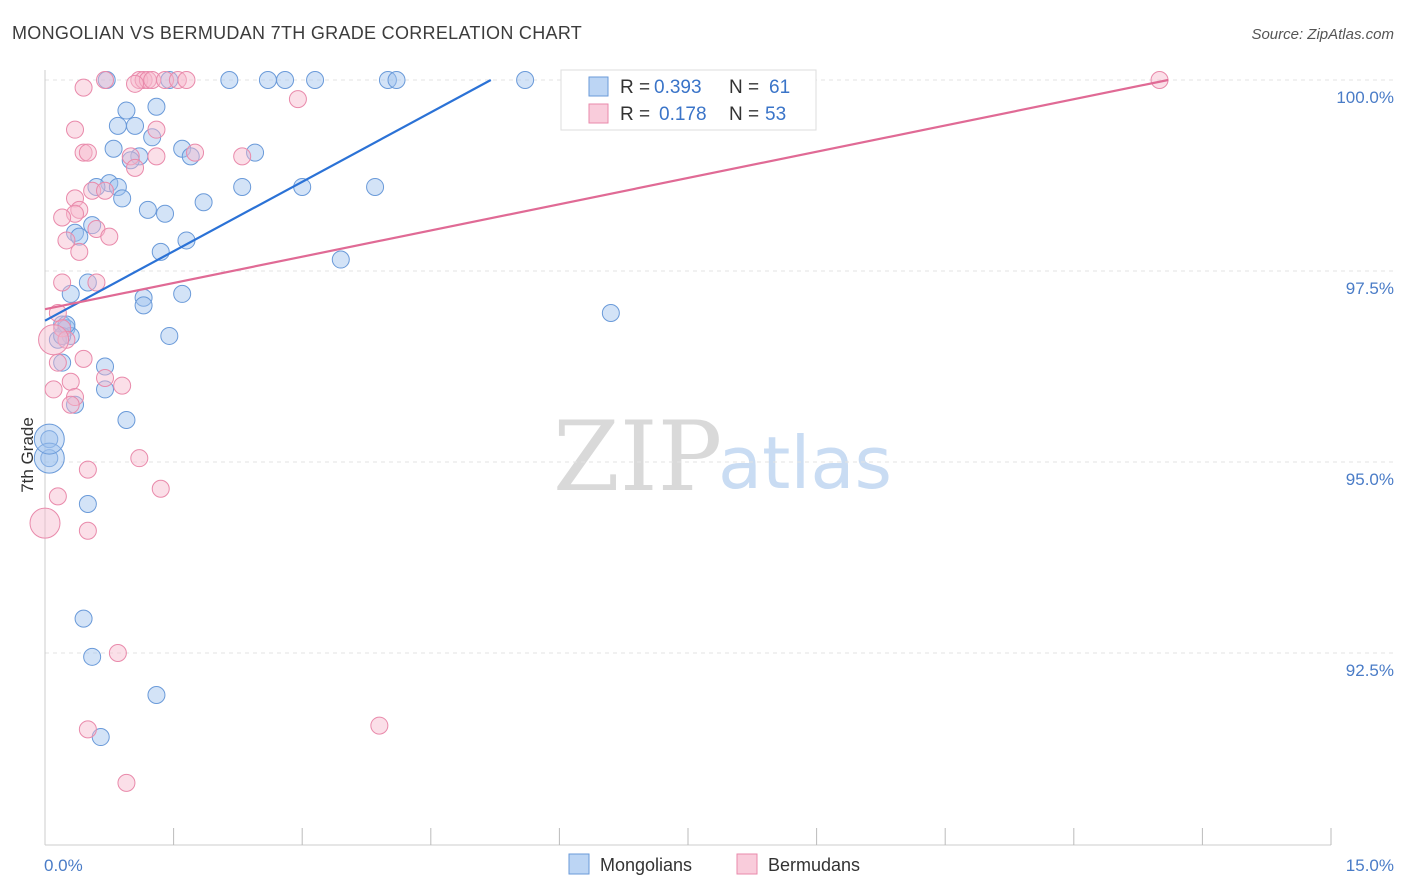 Image resolution: width=1406 pixels, height=892 pixels. Describe the element at coordinates (805, 463) in the screenshot. I see `watermark-atlas: atlas` at that location.